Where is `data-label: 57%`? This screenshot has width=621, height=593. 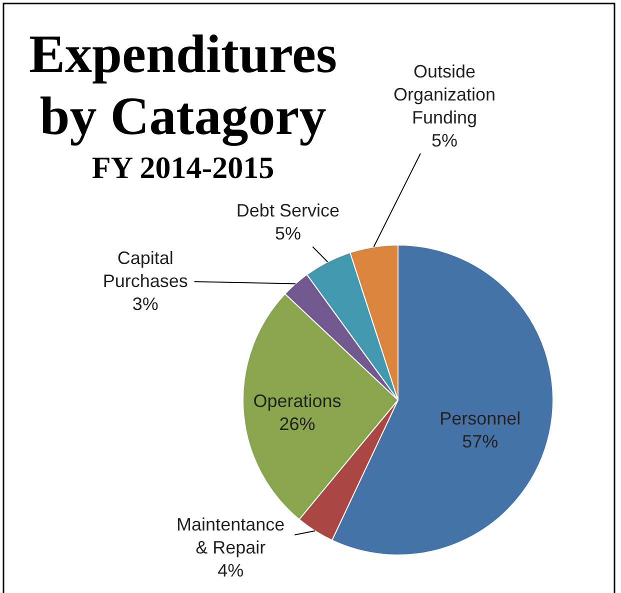 data-label: 57% is located at coordinates (480, 441).